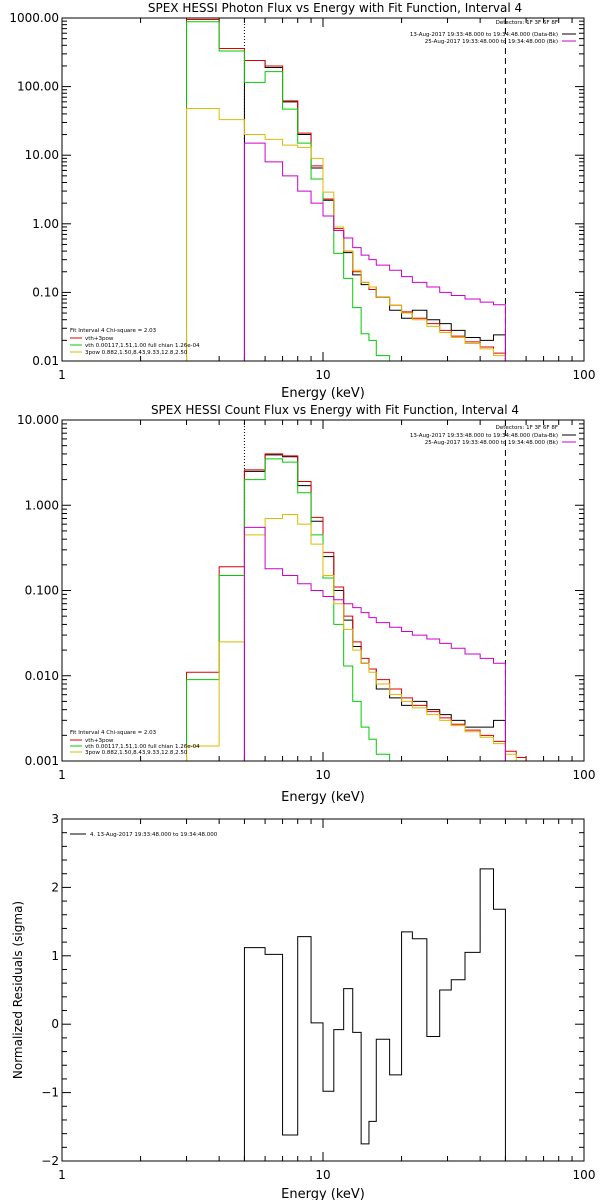 The height and width of the screenshot is (1200, 600). Describe the element at coordinates (18, 990) in the screenshot. I see `y-axis-label: Normalized Residuals (sigma)` at that location.